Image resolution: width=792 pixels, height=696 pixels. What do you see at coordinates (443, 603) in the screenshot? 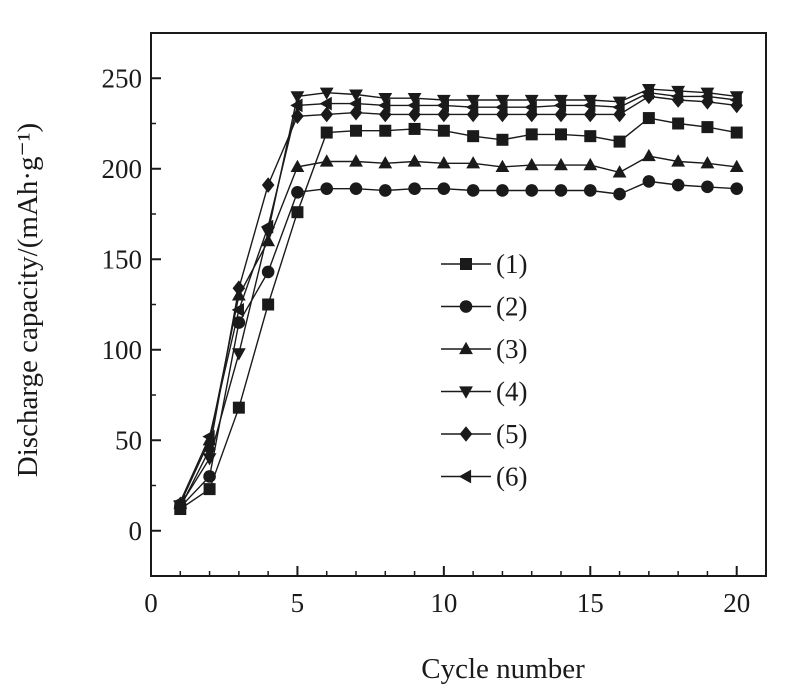
I see `x-tick-label: 10` at bounding box center [443, 603].